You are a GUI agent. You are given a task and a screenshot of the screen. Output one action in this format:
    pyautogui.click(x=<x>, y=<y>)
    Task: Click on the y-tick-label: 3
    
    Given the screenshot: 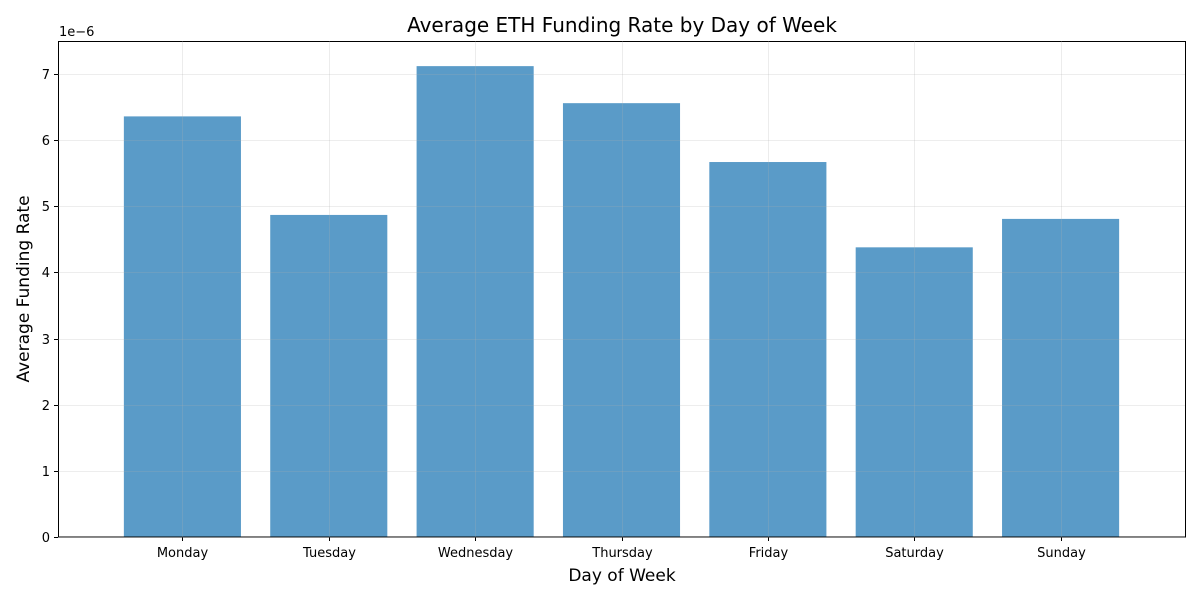 What is the action you would take?
    pyautogui.click(x=46, y=340)
    